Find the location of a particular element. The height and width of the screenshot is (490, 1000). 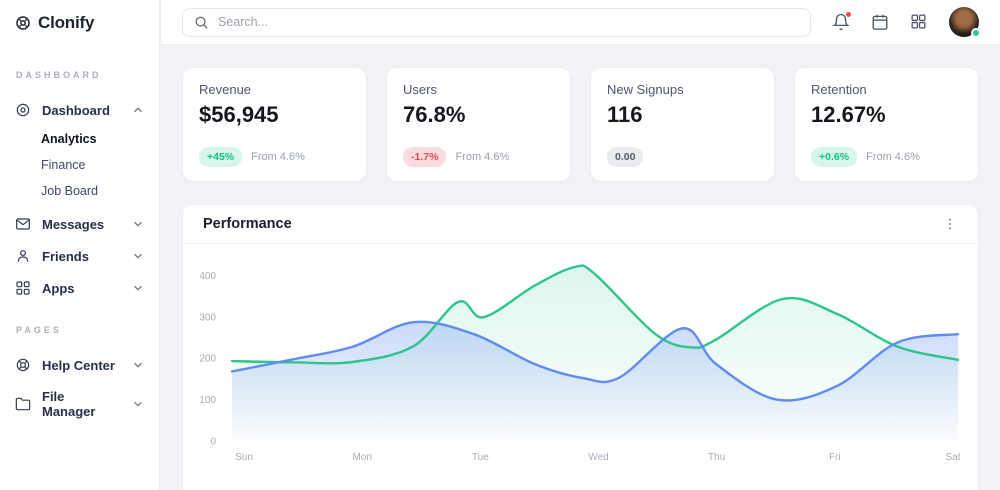

stat-value: $56,945 is located at coordinates (239, 114).